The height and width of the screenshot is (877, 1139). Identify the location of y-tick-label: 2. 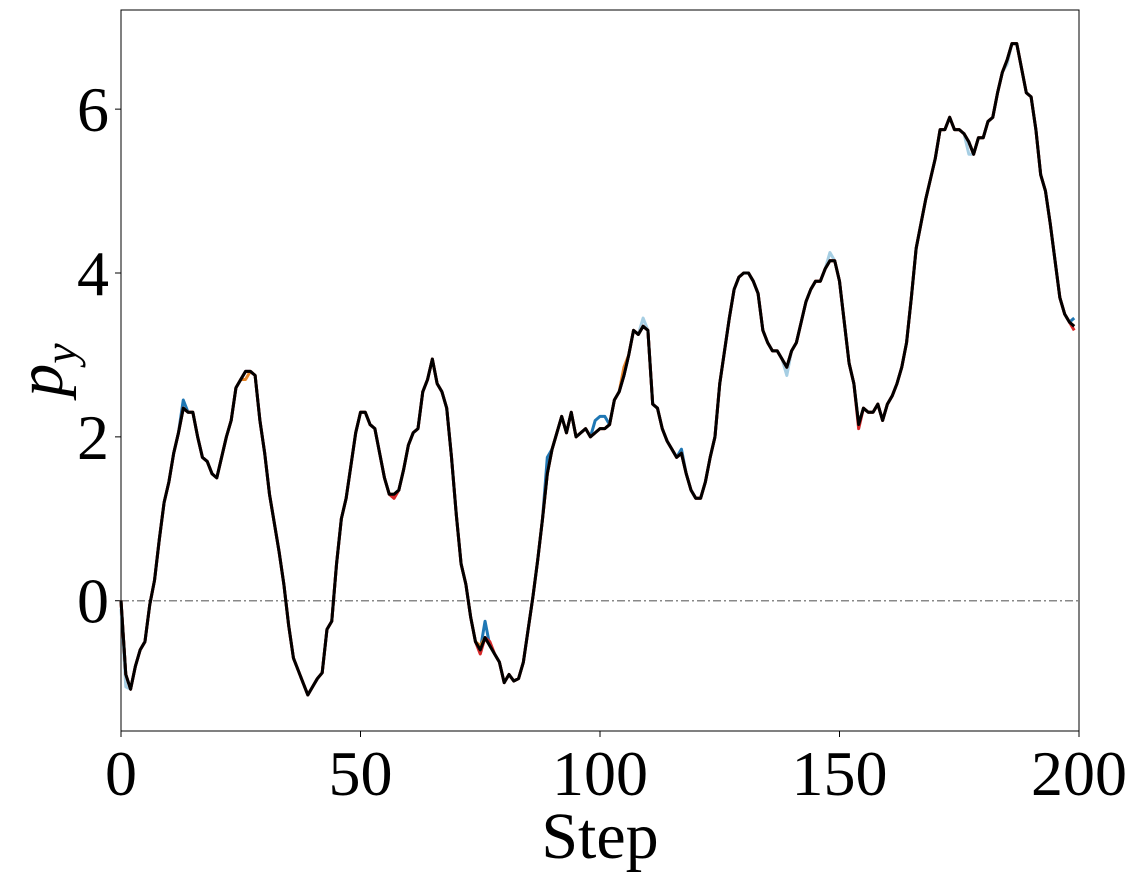
(93, 437).